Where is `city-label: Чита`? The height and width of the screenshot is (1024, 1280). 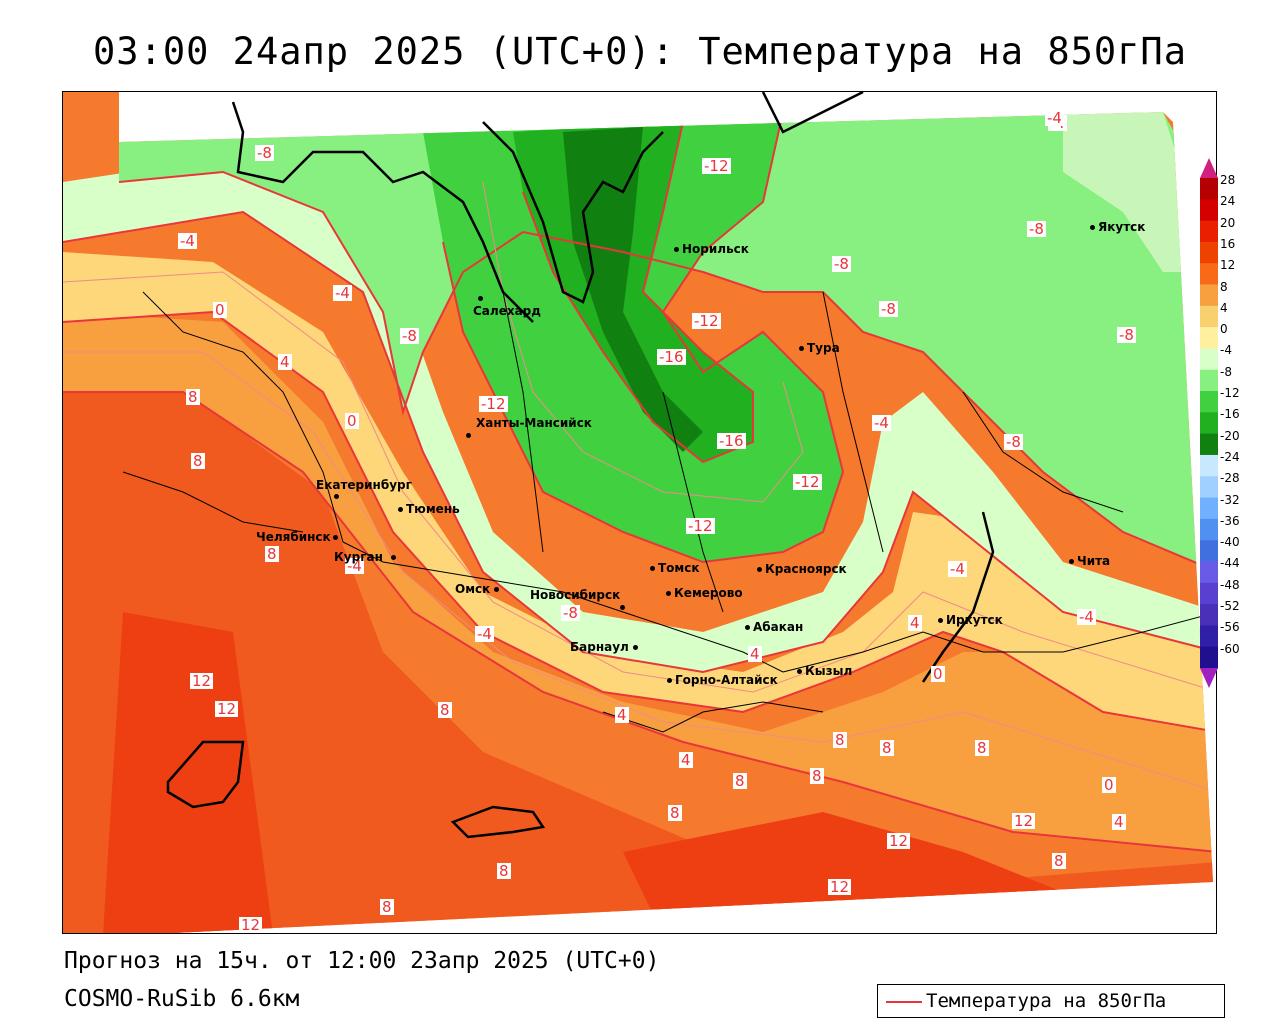
city-label: Чита is located at coordinates (1089, 561).